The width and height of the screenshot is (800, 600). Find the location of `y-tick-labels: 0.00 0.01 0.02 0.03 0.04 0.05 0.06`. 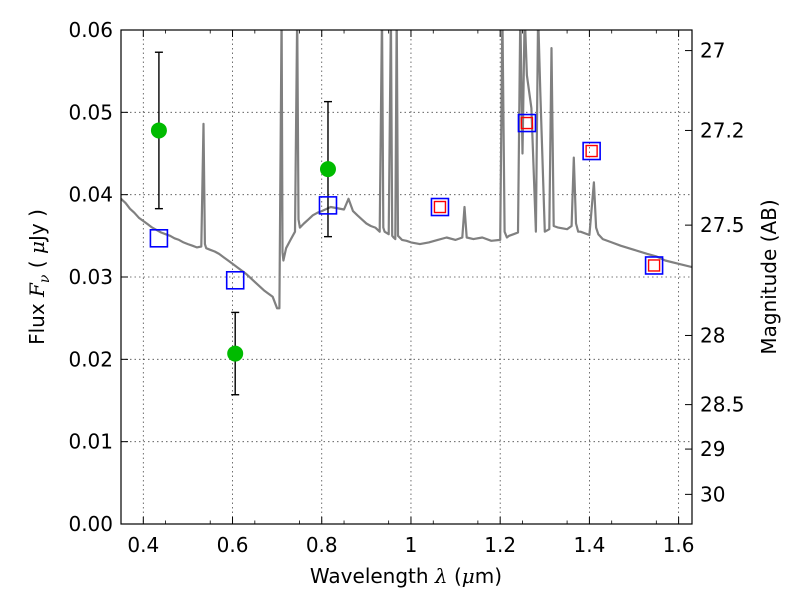

y-tick-labels: 0.00 0.01 0.02 0.03 0.04 0.05 0.06 is located at coordinates (90, 277).